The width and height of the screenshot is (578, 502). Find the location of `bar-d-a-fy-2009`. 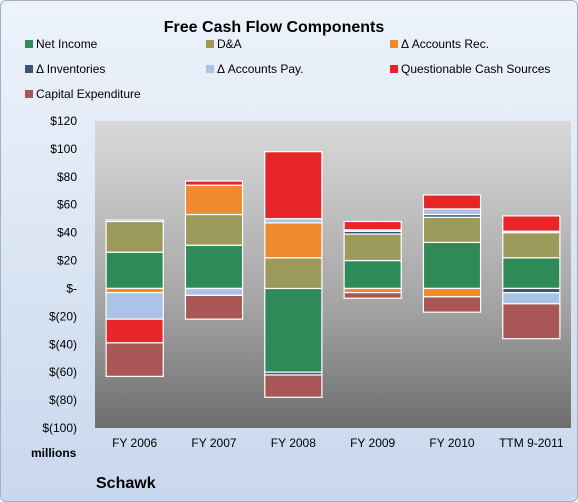

bar-d-a-fy-2009 is located at coordinates (372, 247).